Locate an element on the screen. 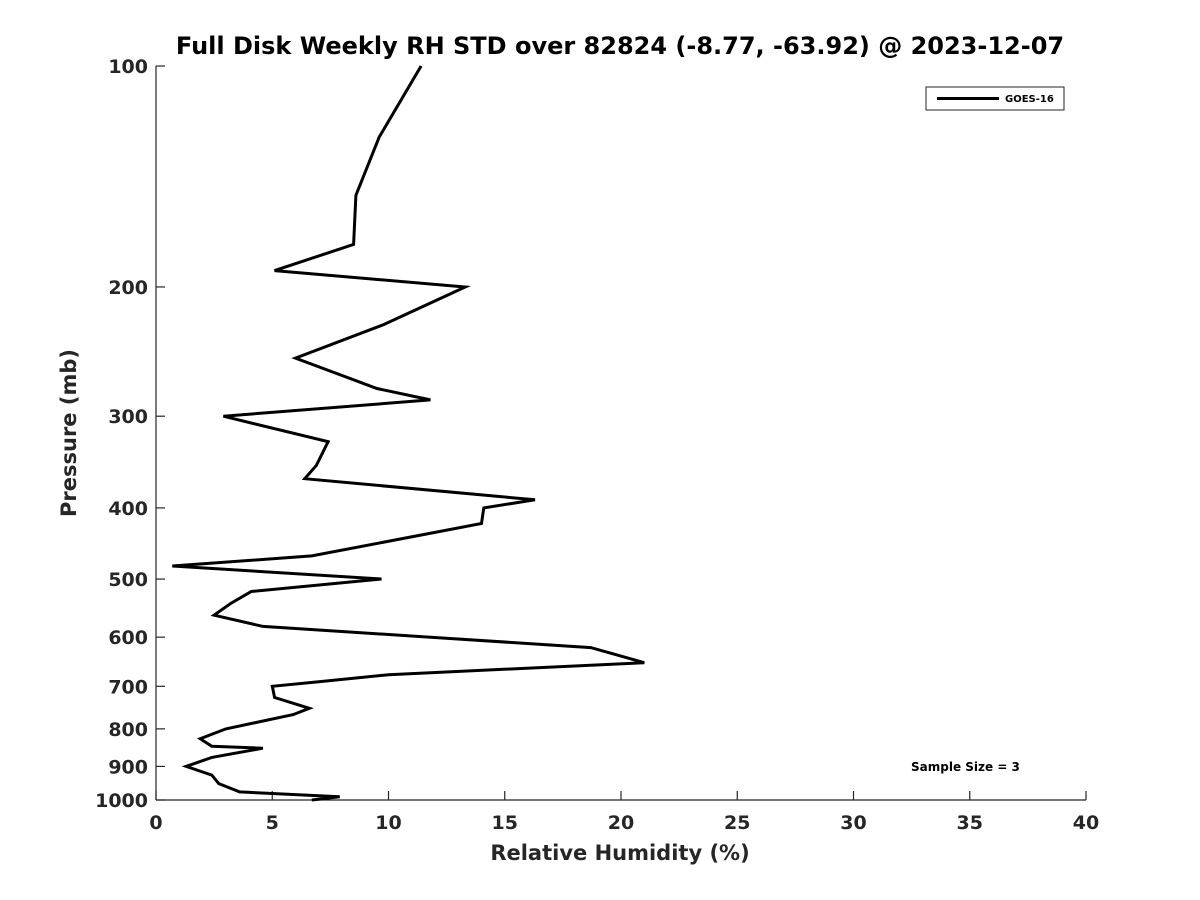 The image size is (1200, 900). sample-size-annotation: Sample Size = 3 is located at coordinates (965, 767).